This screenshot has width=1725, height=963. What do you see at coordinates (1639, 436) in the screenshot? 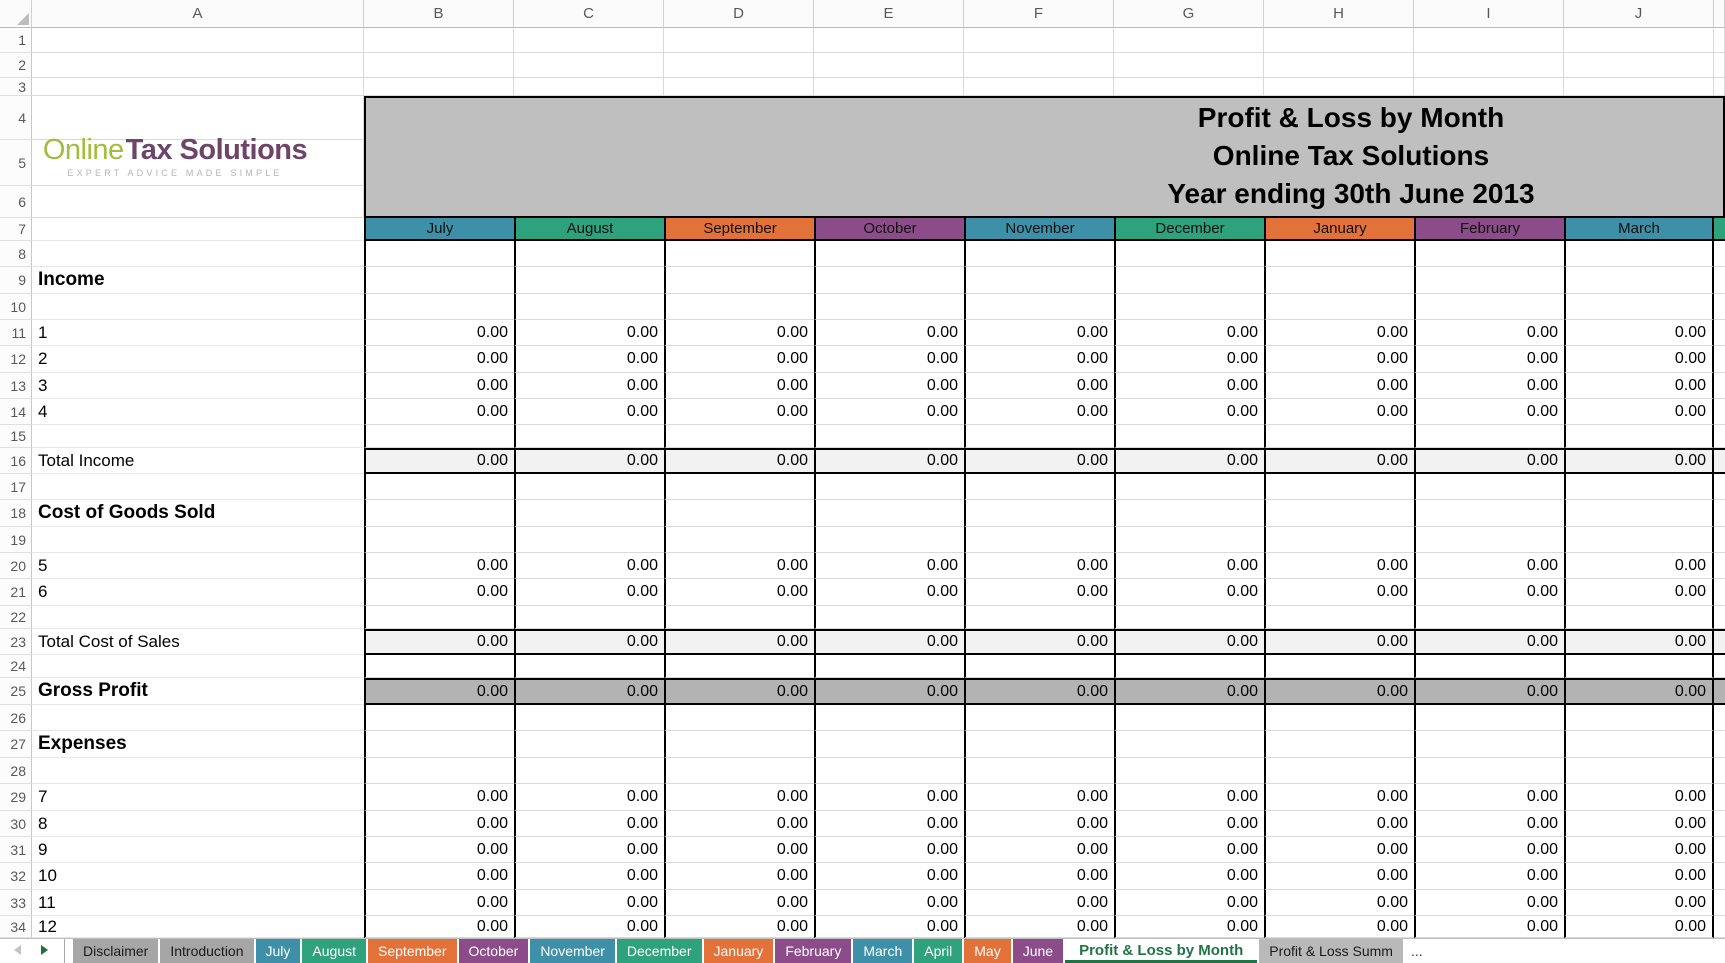
I see `cell-J15` at bounding box center [1639, 436].